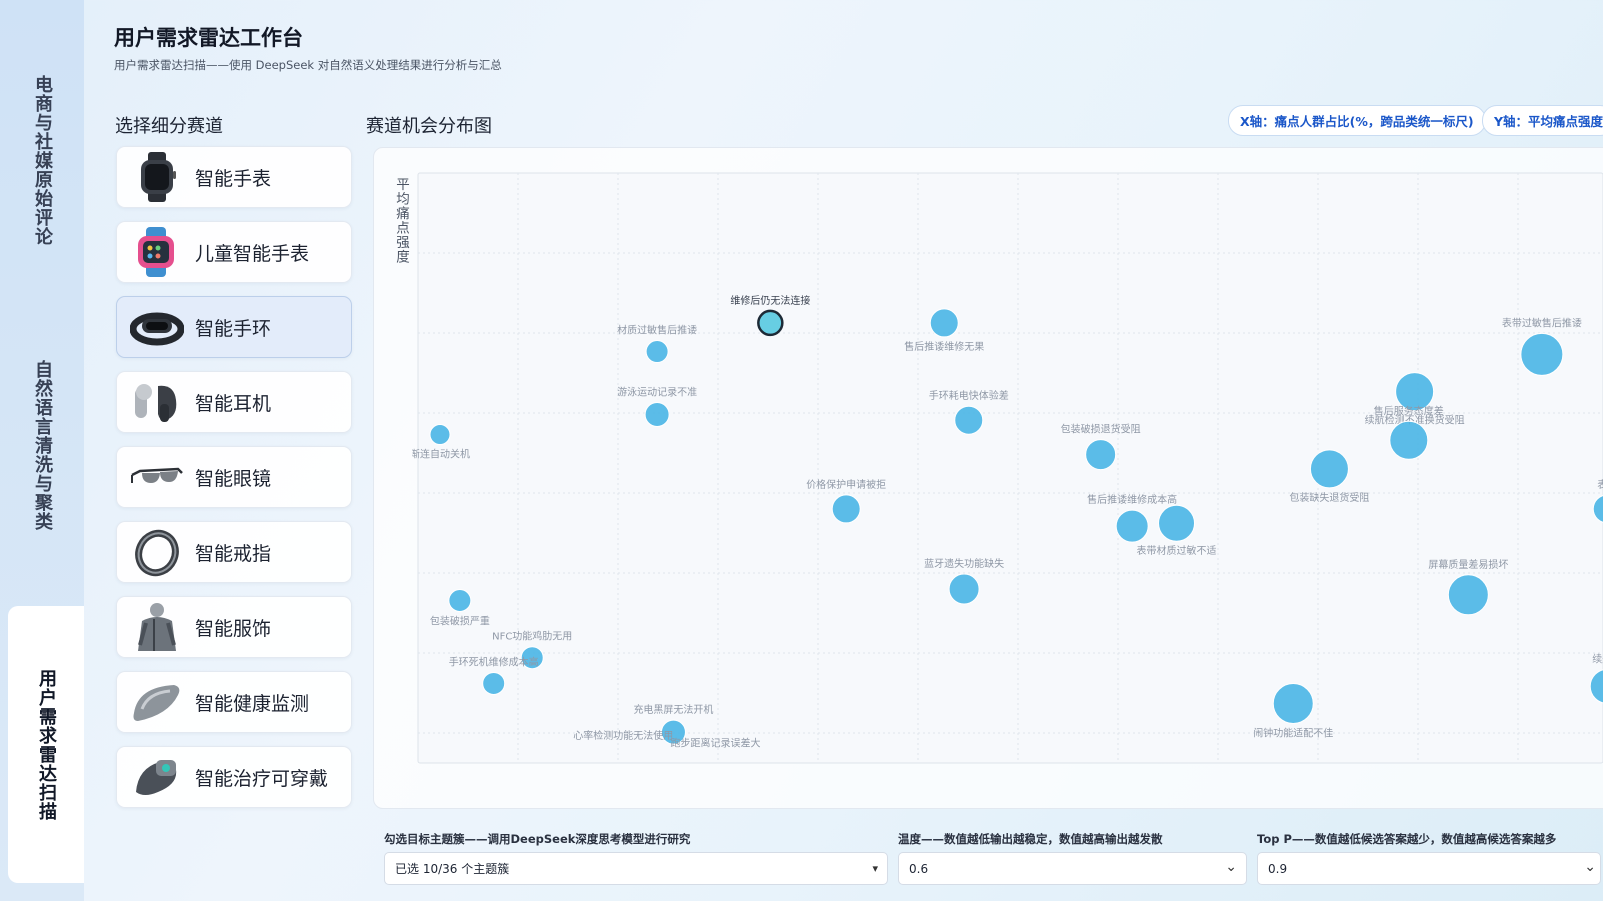 This screenshot has width=1603, height=901. Describe the element at coordinates (1132, 499) in the screenshot. I see `data-point-label: 售后推诿维修成本高` at that location.